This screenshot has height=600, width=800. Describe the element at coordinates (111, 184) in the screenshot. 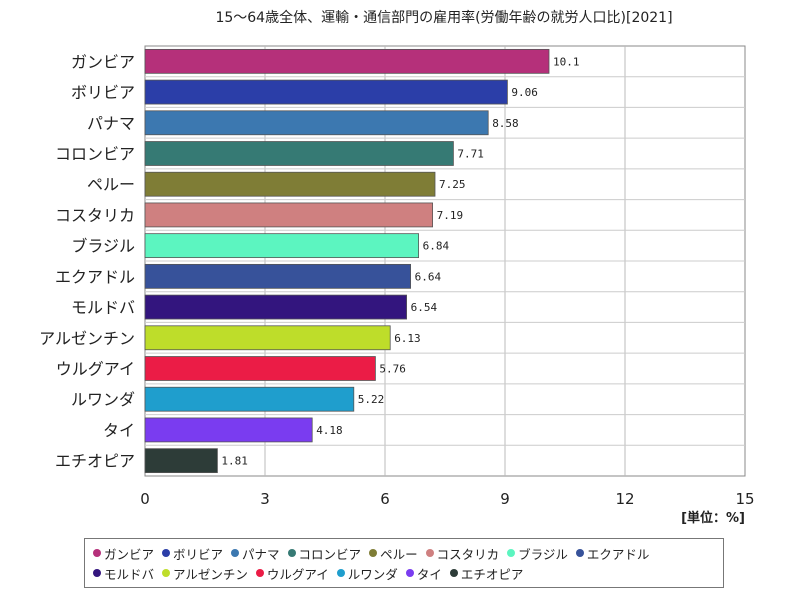

I see `category-label: ペルー` at that location.